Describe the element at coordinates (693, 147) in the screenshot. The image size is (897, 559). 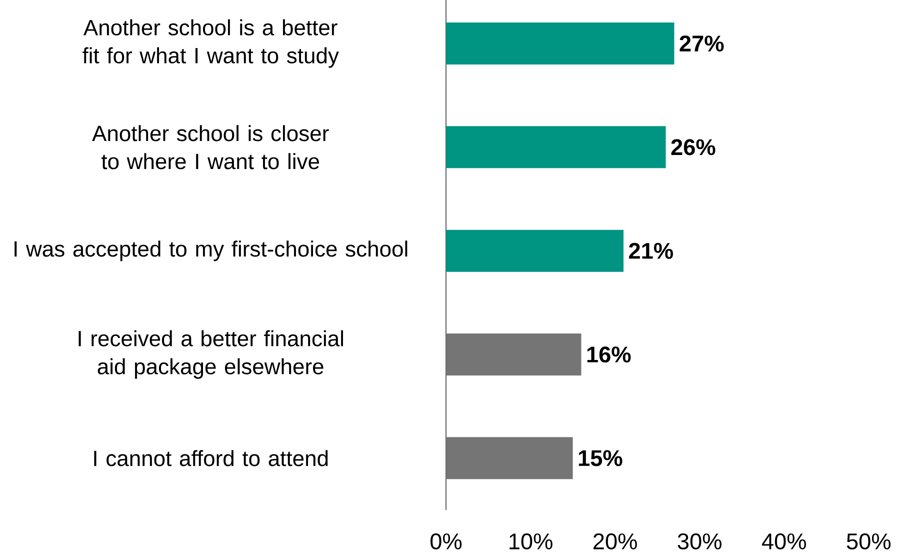
I see `data-label: 26%` at that location.